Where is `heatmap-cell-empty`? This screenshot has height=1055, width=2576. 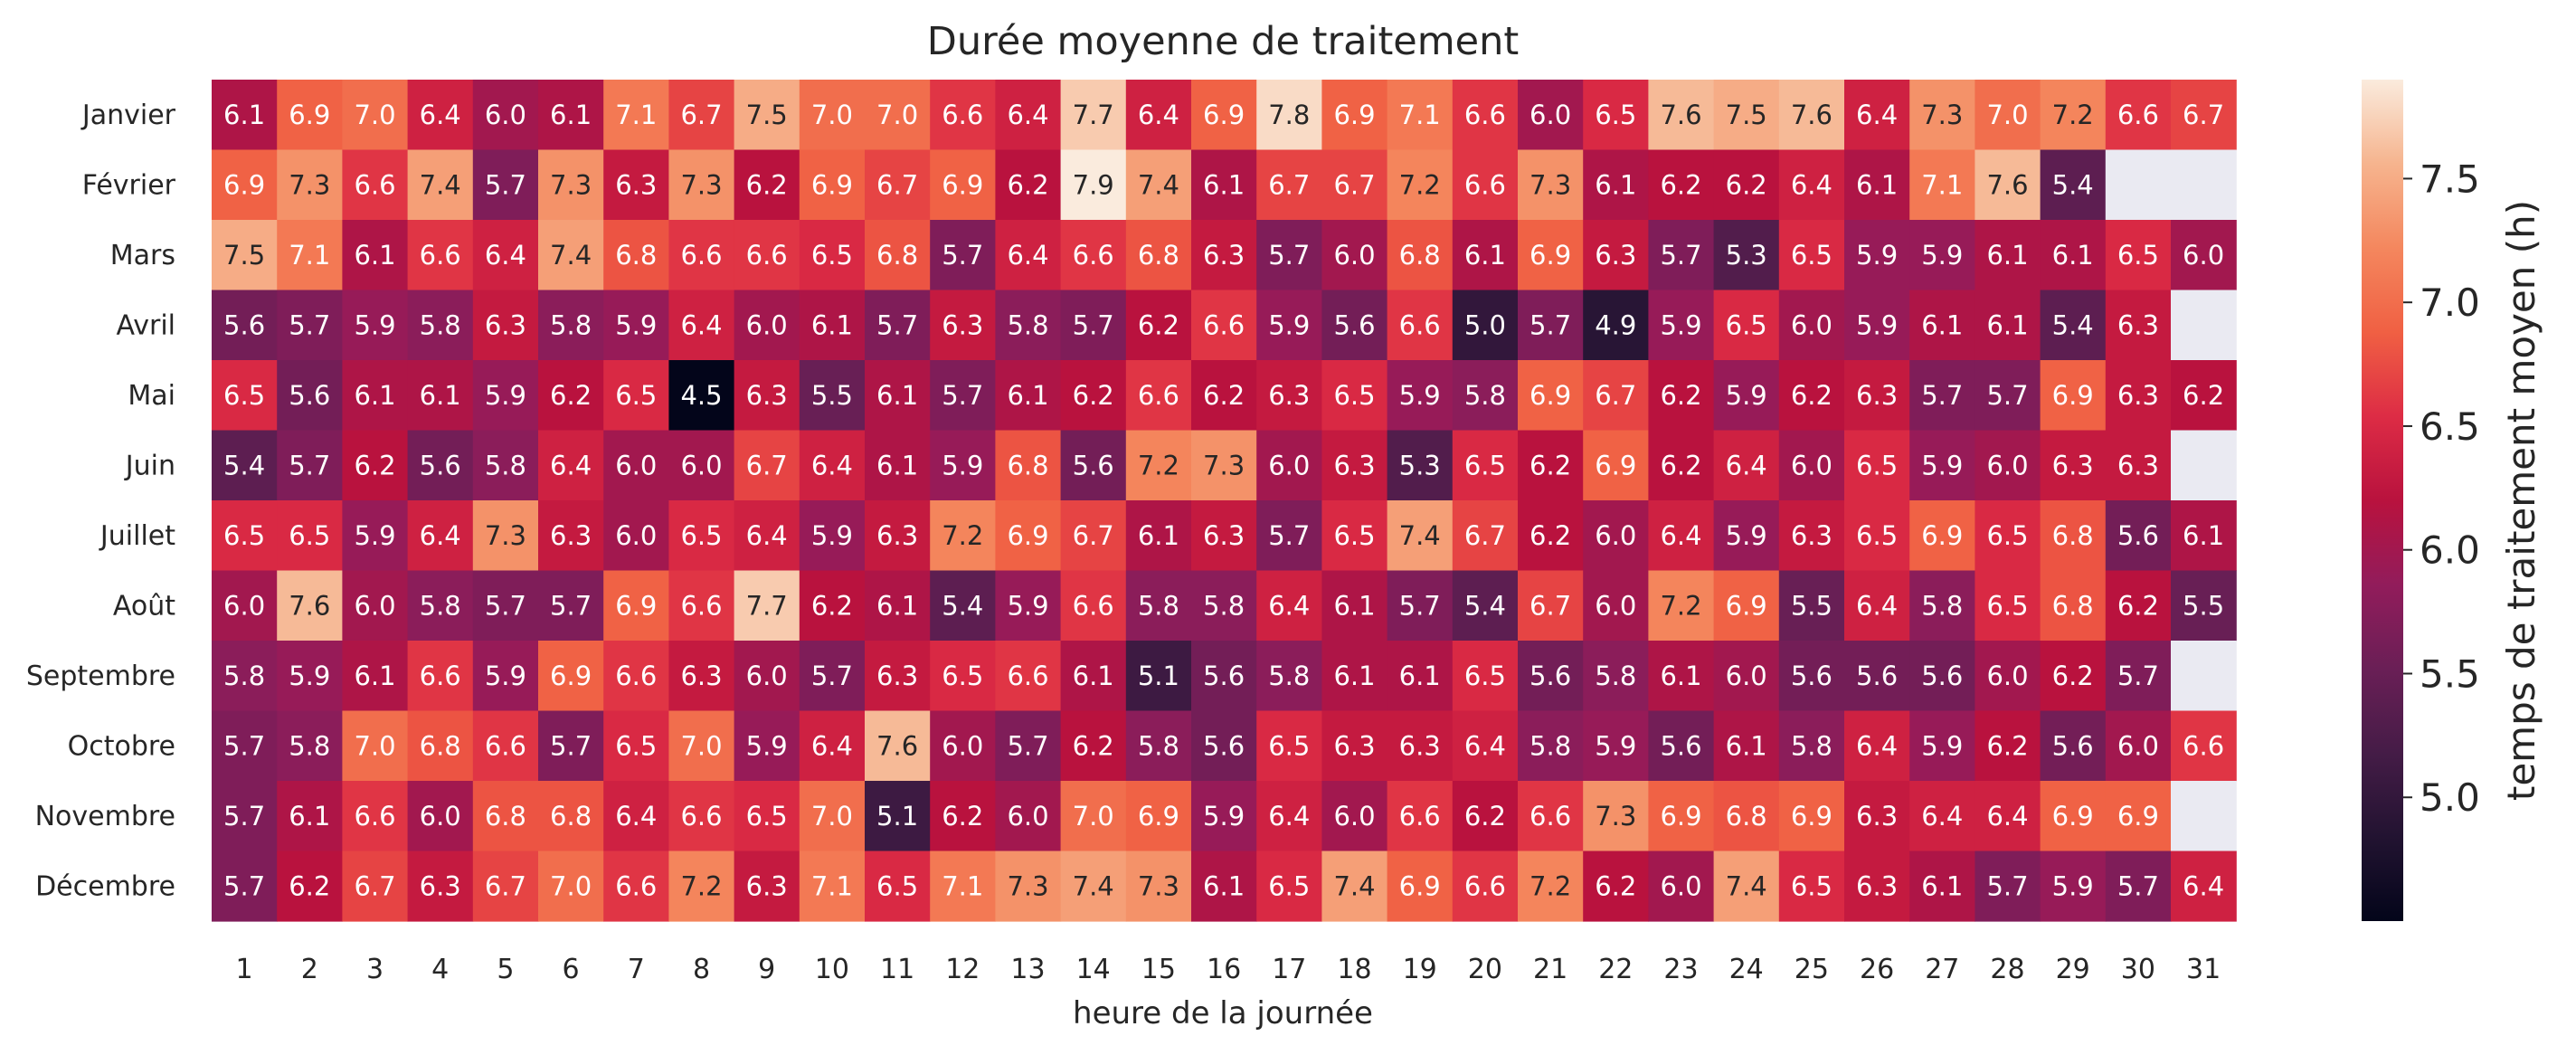 heatmap-cell-empty is located at coordinates (2204, 466).